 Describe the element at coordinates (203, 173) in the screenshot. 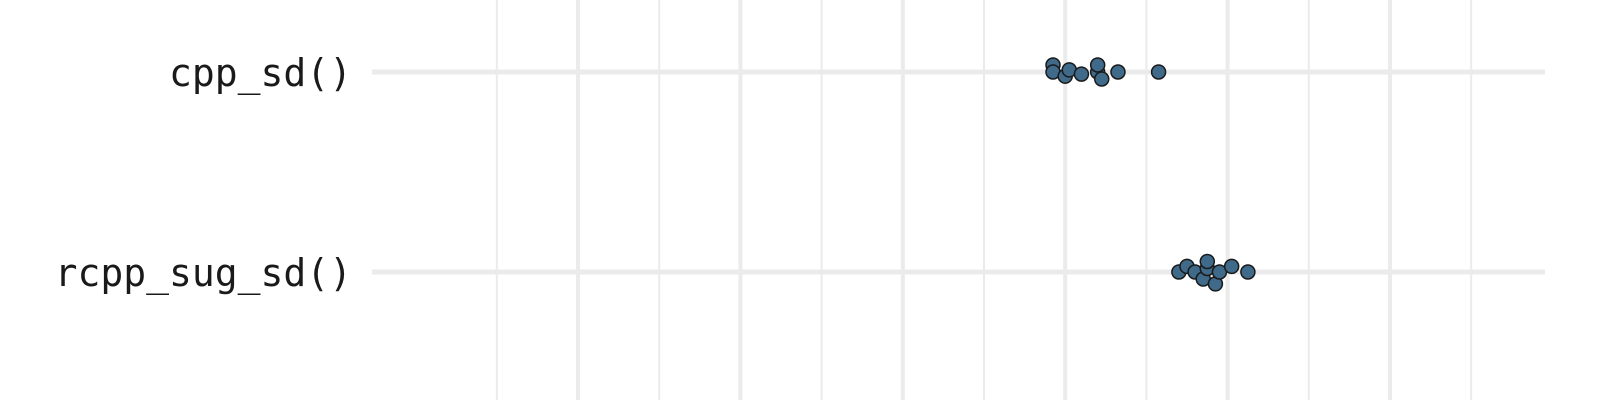

I see `category-labels: cpp_sd() rcpp_sug_sd()` at that location.